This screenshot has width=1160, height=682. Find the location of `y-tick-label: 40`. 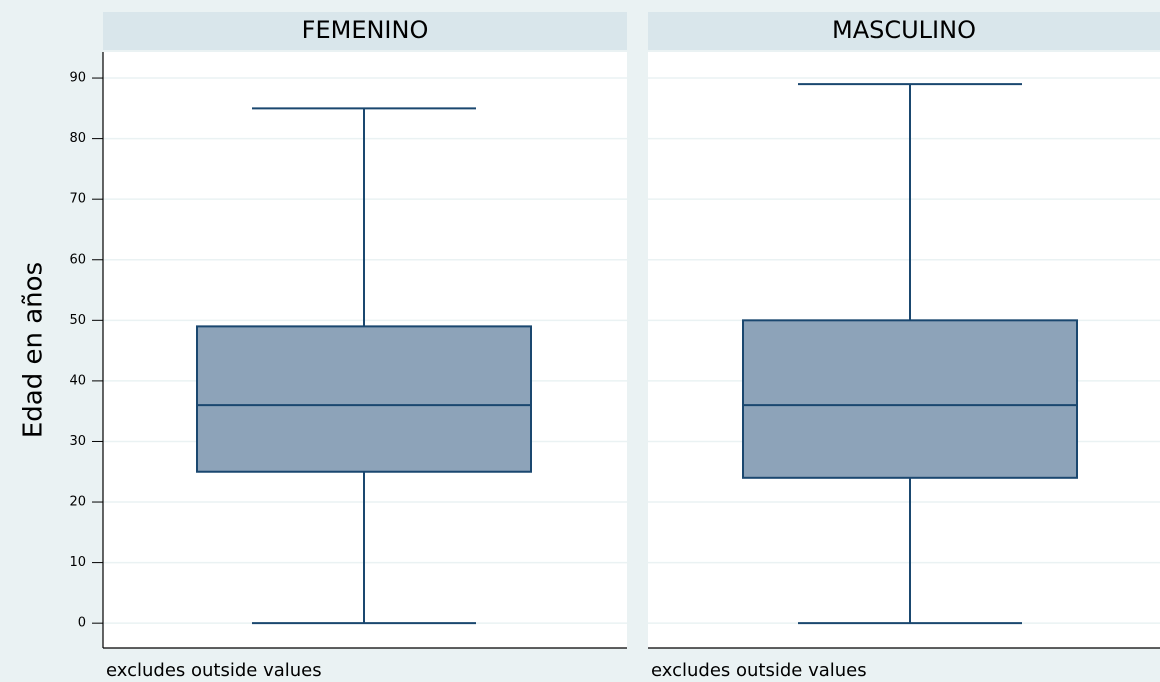

y-tick-label: 40 is located at coordinates (77, 380).